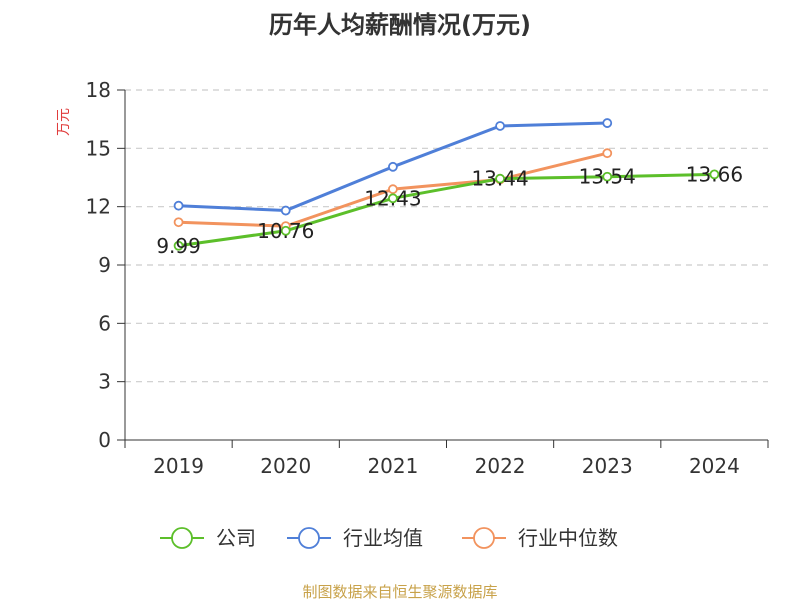 The width and height of the screenshot is (800, 600). Describe the element at coordinates (104, 323) in the screenshot. I see `y-tick-label: 6` at that location.